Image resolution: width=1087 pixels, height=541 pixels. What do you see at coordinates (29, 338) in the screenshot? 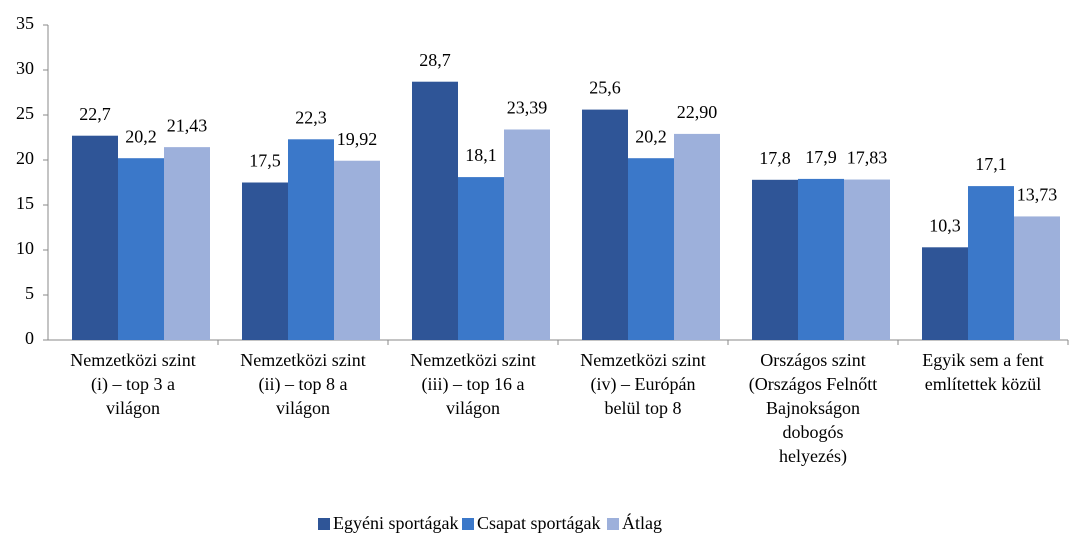
I see `y-tick-label: 0` at bounding box center [29, 338].